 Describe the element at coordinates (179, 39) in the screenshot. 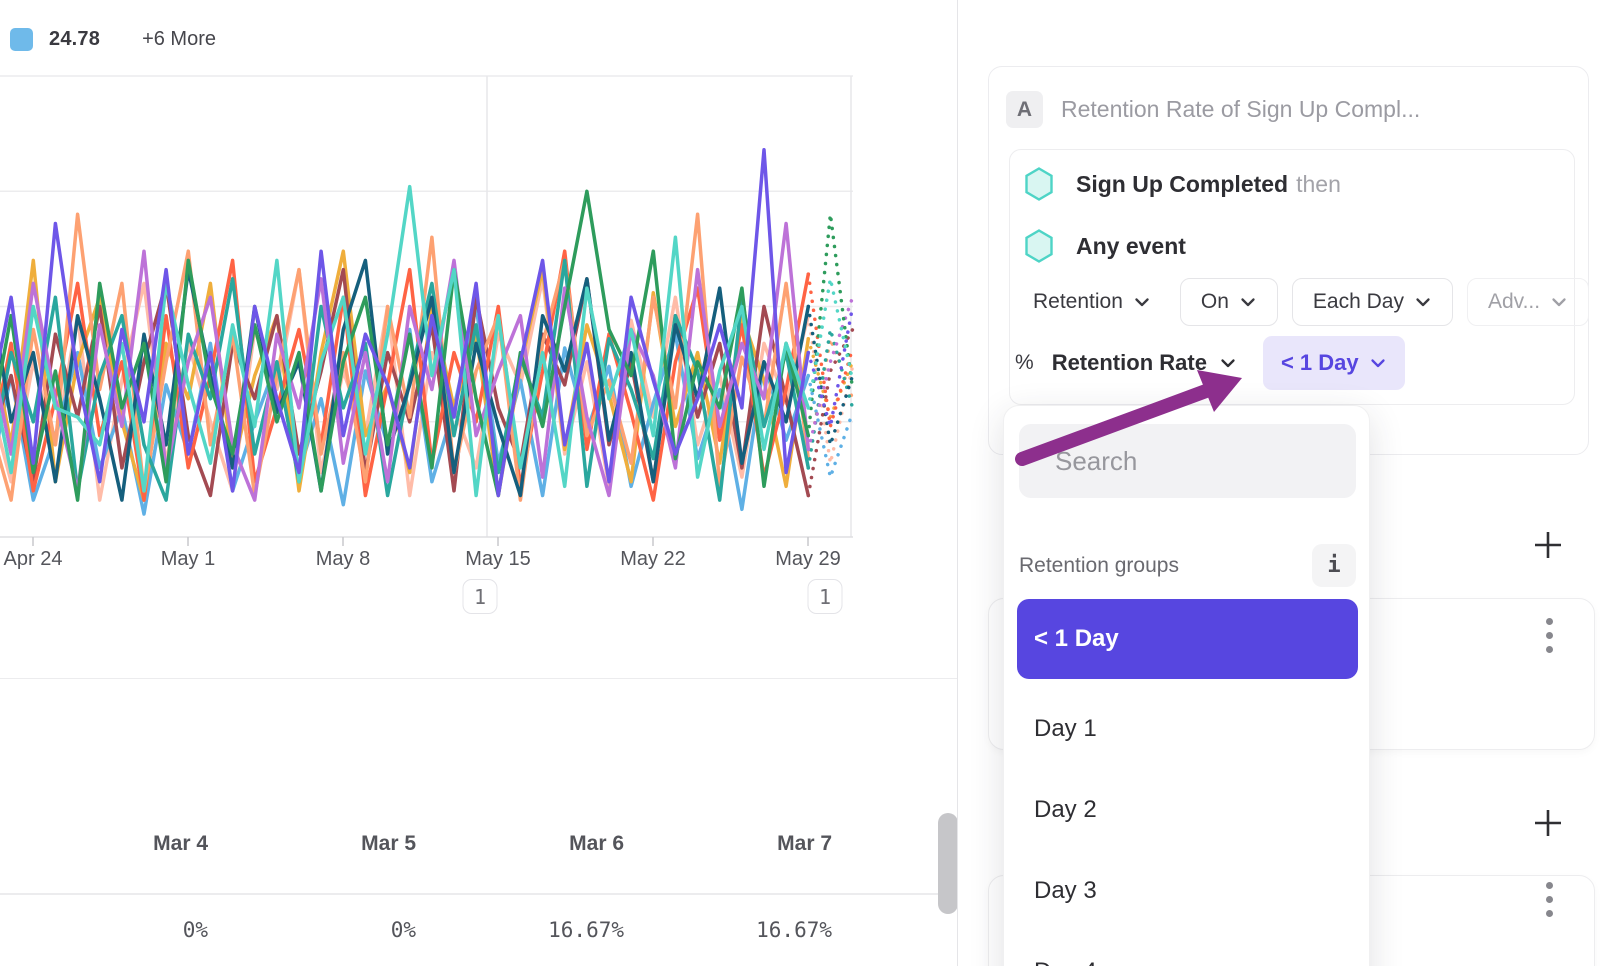

I see `legend-more-button: +6 More` at that location.